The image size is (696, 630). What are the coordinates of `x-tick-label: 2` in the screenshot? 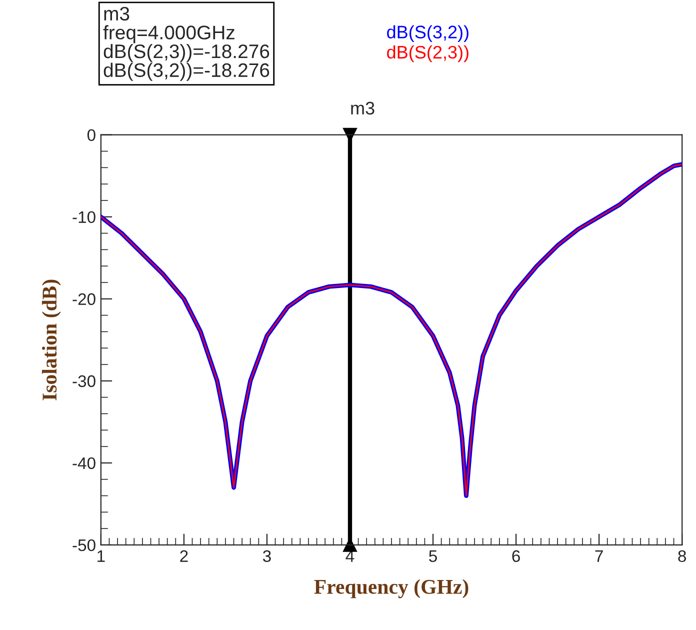 It's located at (184, 556).